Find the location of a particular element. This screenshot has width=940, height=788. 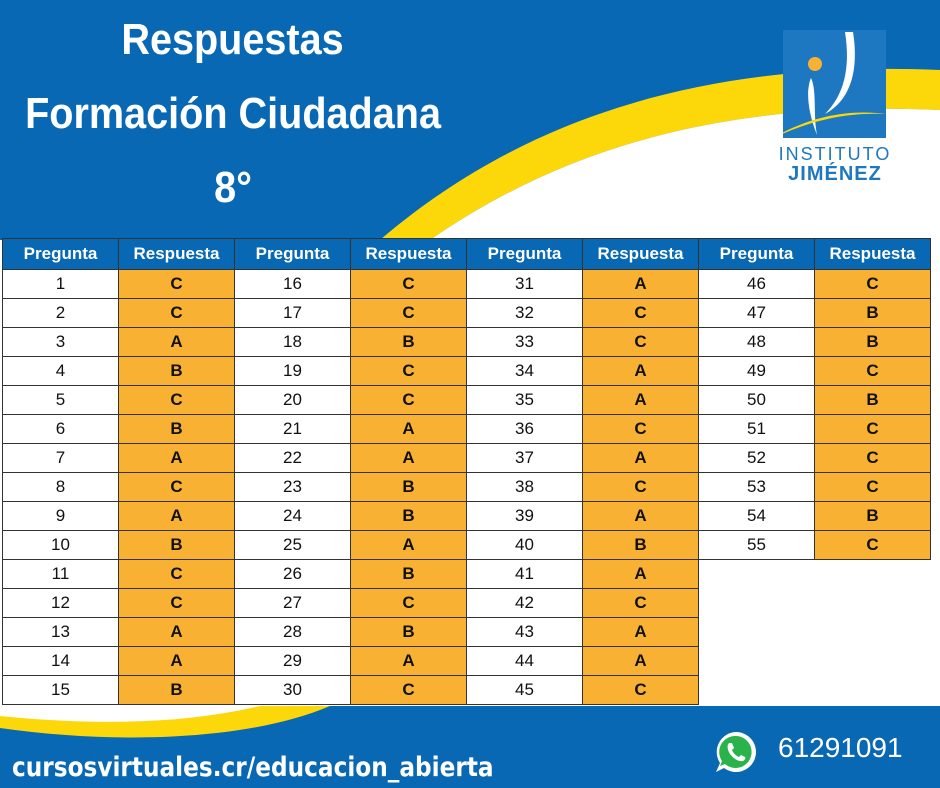

question-number: 38 is located at coordinates (524, 487).